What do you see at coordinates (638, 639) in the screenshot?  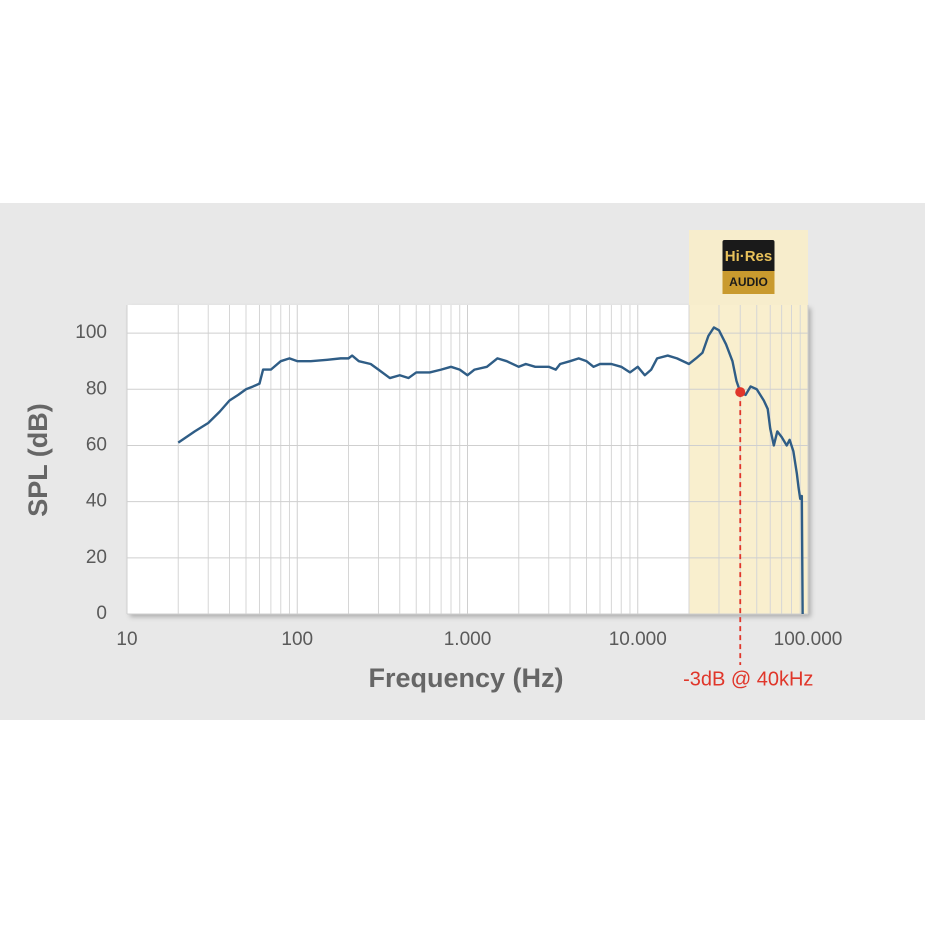 I see `x-tick-label: 10.000` at bounding box center [638, 639].